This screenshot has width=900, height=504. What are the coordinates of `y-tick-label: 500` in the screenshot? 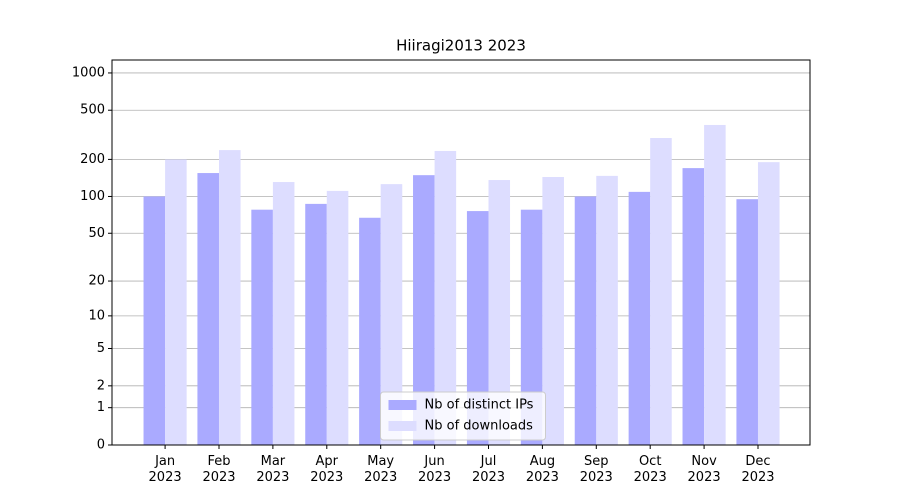 It's located at (92, 110).